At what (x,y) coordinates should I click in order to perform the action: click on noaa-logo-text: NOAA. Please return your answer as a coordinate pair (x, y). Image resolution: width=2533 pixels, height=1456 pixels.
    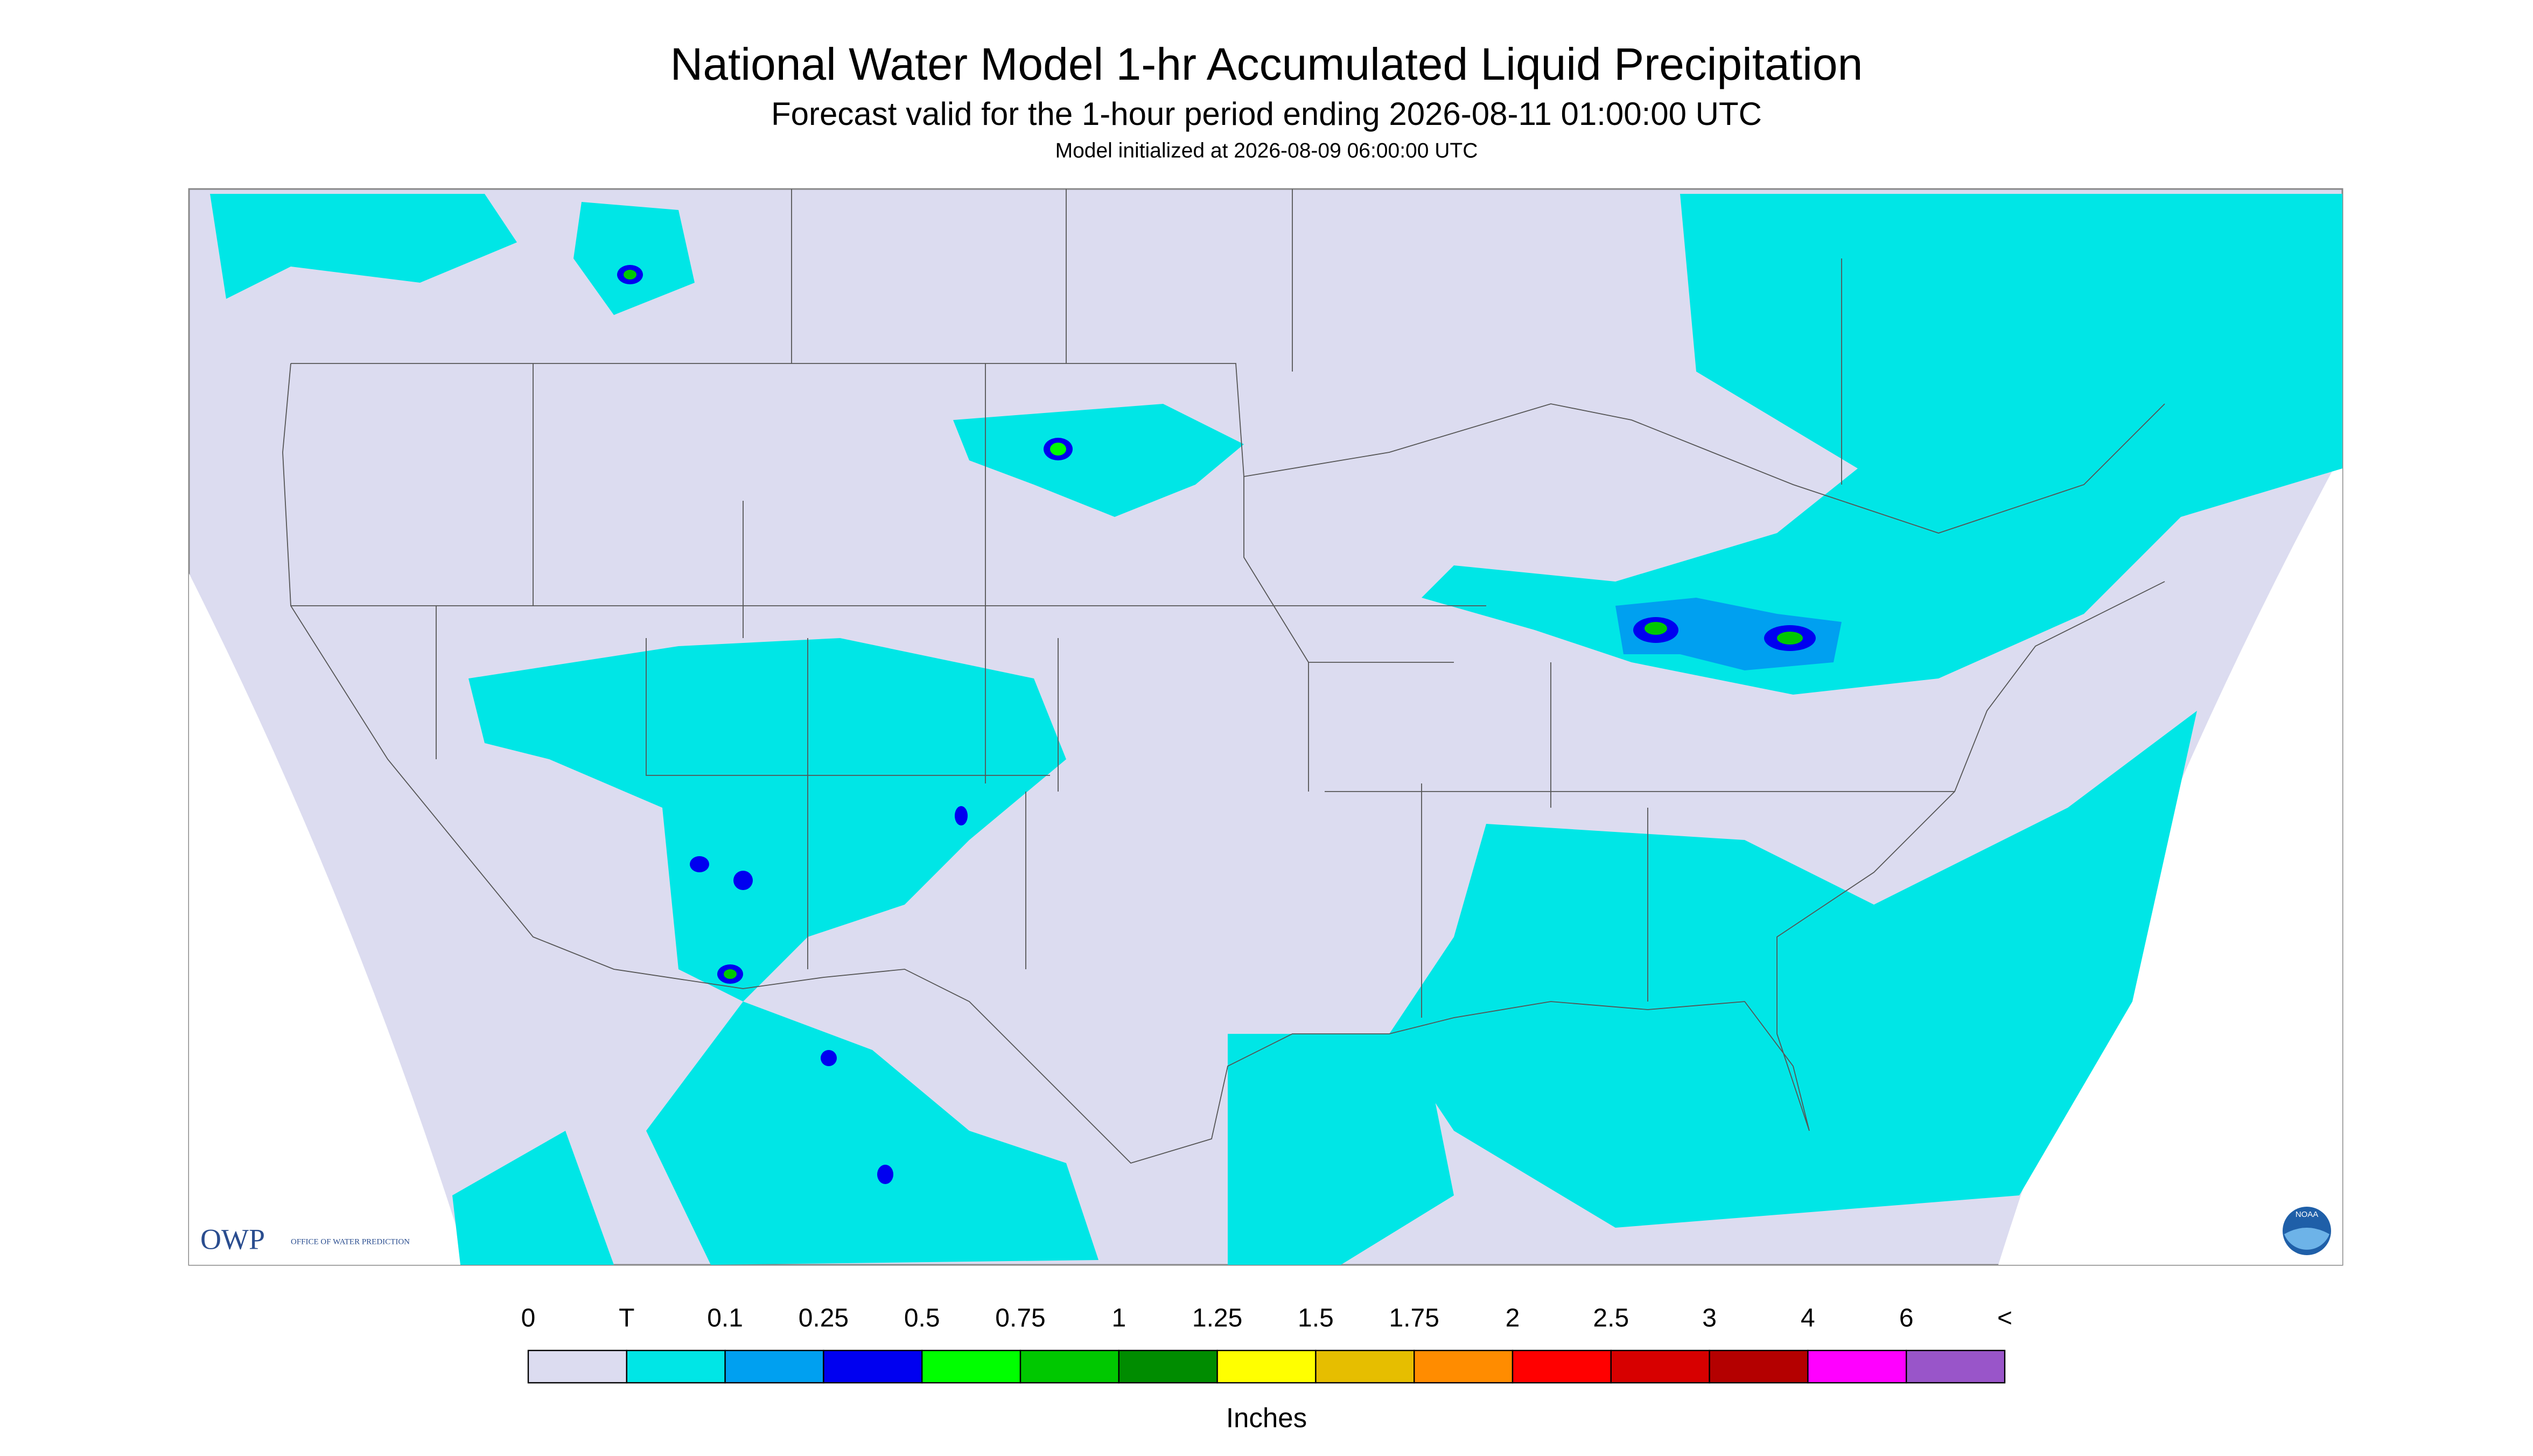
    Looking at the image, I should click on (2307, 1214).